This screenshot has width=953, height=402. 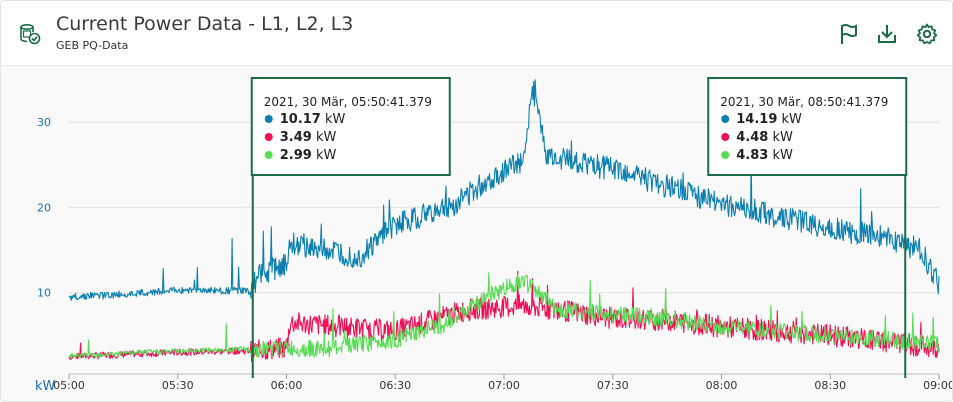 I want to click on chart-title: Current Power Data - L1, L2, L3, so click(x=205, y=24).